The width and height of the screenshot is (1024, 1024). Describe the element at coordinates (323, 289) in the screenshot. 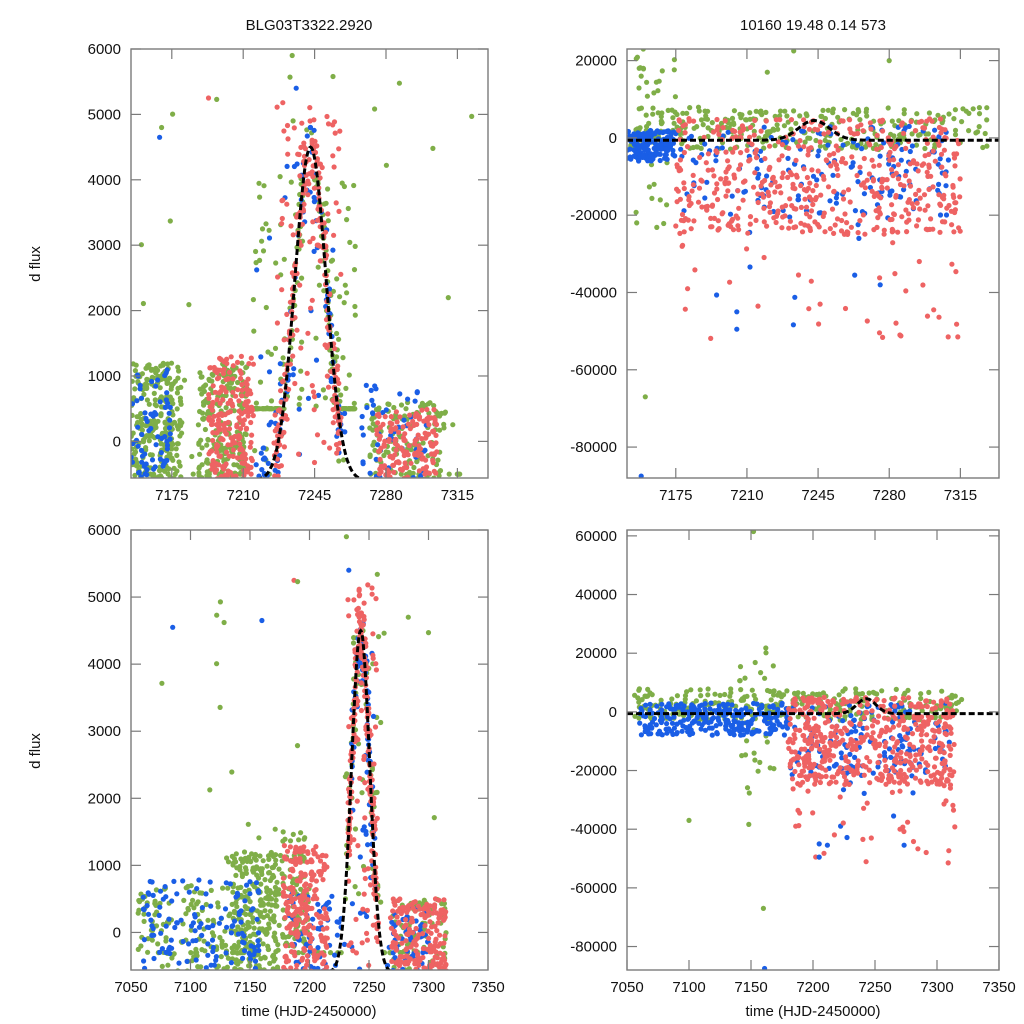

I see `series-red` at that location.